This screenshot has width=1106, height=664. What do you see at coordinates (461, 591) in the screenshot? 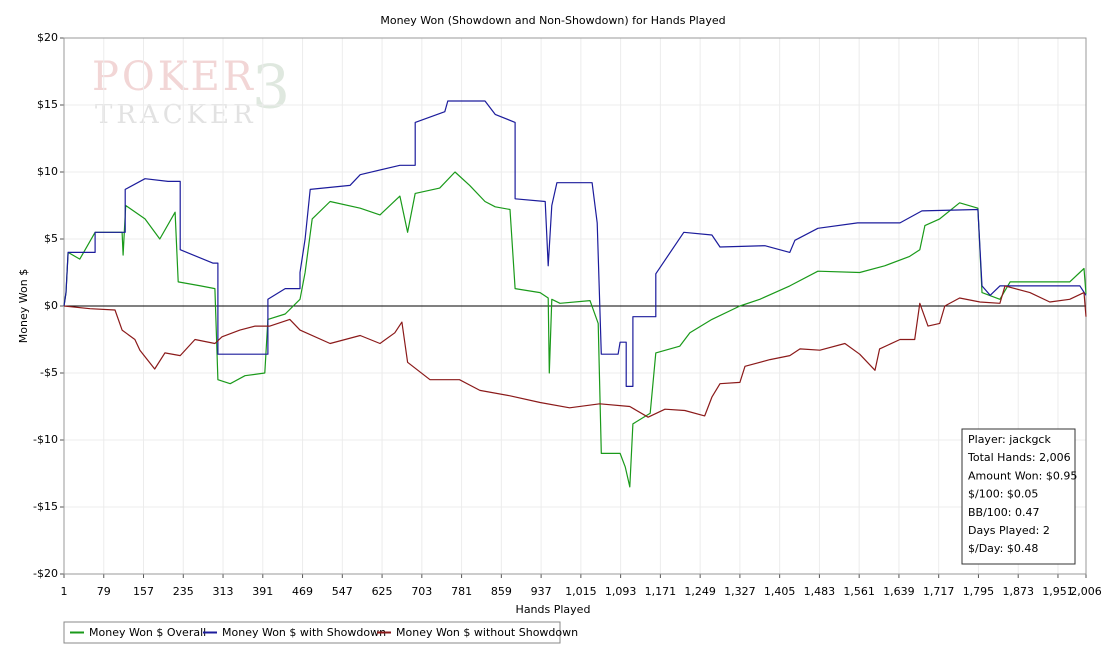
I see `x-tick-label: 781` at bounding box center [461, 591].